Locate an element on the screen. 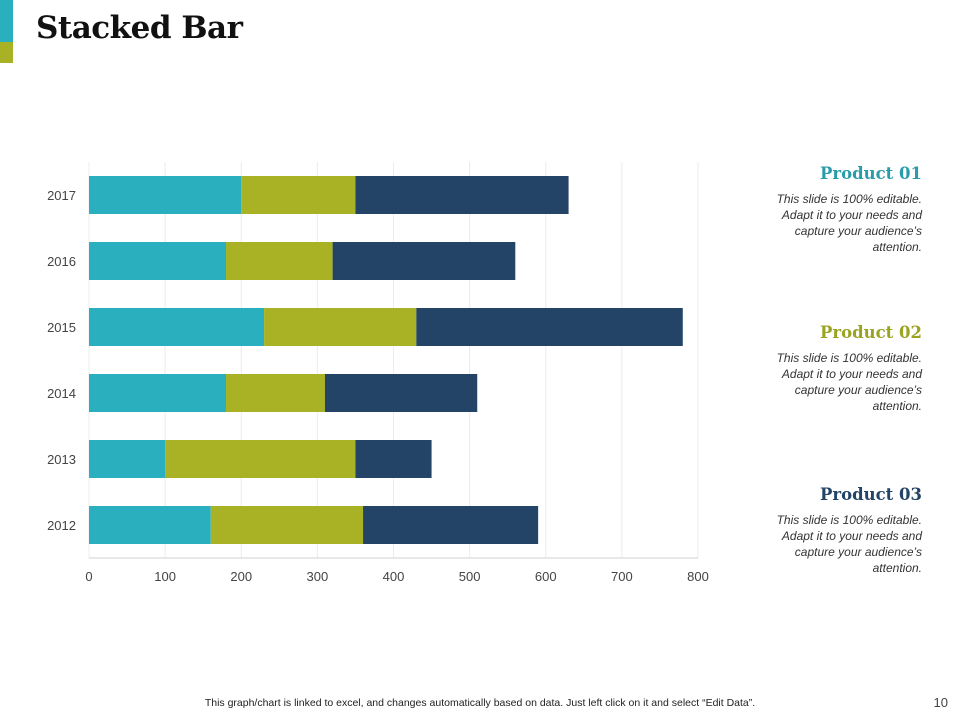 The width and height of the screenshot is (960, 720). x-tick-label-400: 400 is located at coordinates (394, 576).